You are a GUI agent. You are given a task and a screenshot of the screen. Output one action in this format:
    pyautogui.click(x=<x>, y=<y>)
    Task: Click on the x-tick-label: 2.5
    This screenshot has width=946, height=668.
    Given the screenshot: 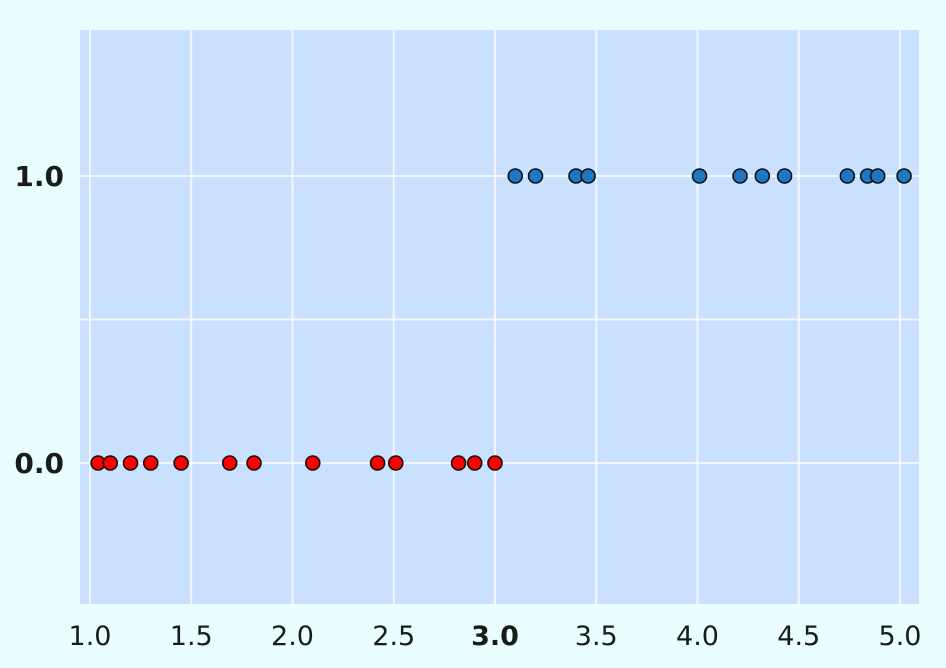 What is the action you would take?
    pyautogui.click(x=393, y=636)
    